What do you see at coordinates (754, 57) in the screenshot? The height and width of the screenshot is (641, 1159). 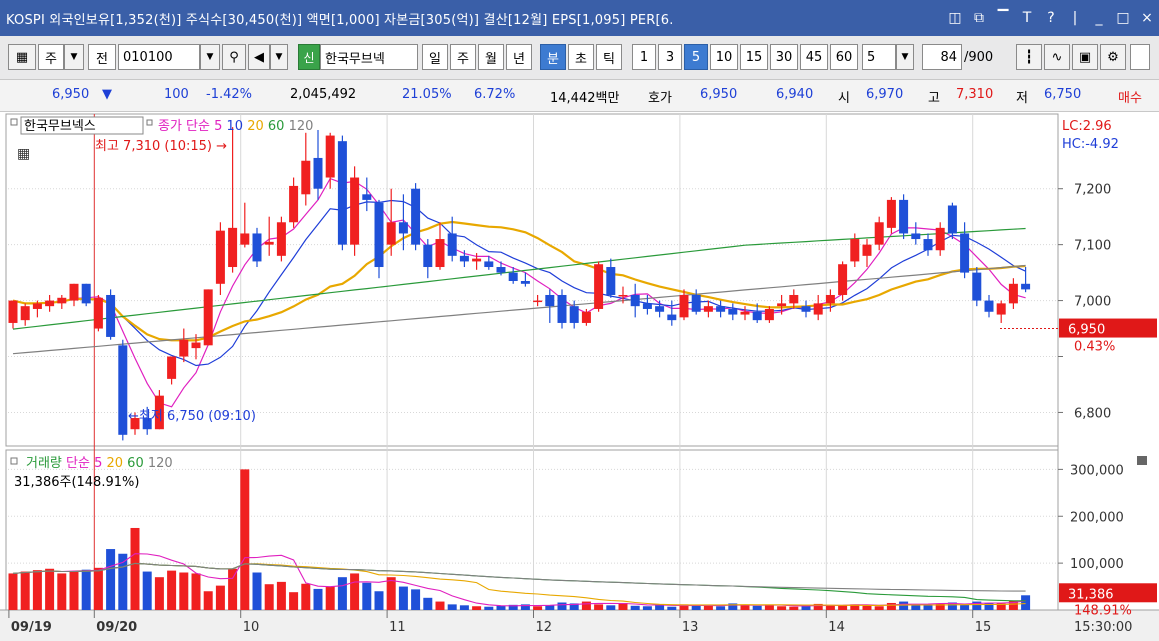 I see `interval-15: 15` at bounding box center [754, 57].